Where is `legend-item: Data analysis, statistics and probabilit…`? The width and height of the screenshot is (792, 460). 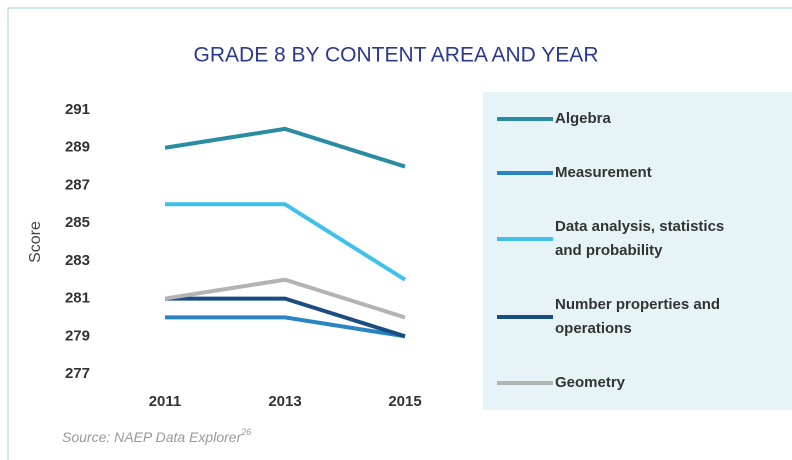
legend-item: Data analysis, statistics and probabilit… is located at coordinates (637, 239).